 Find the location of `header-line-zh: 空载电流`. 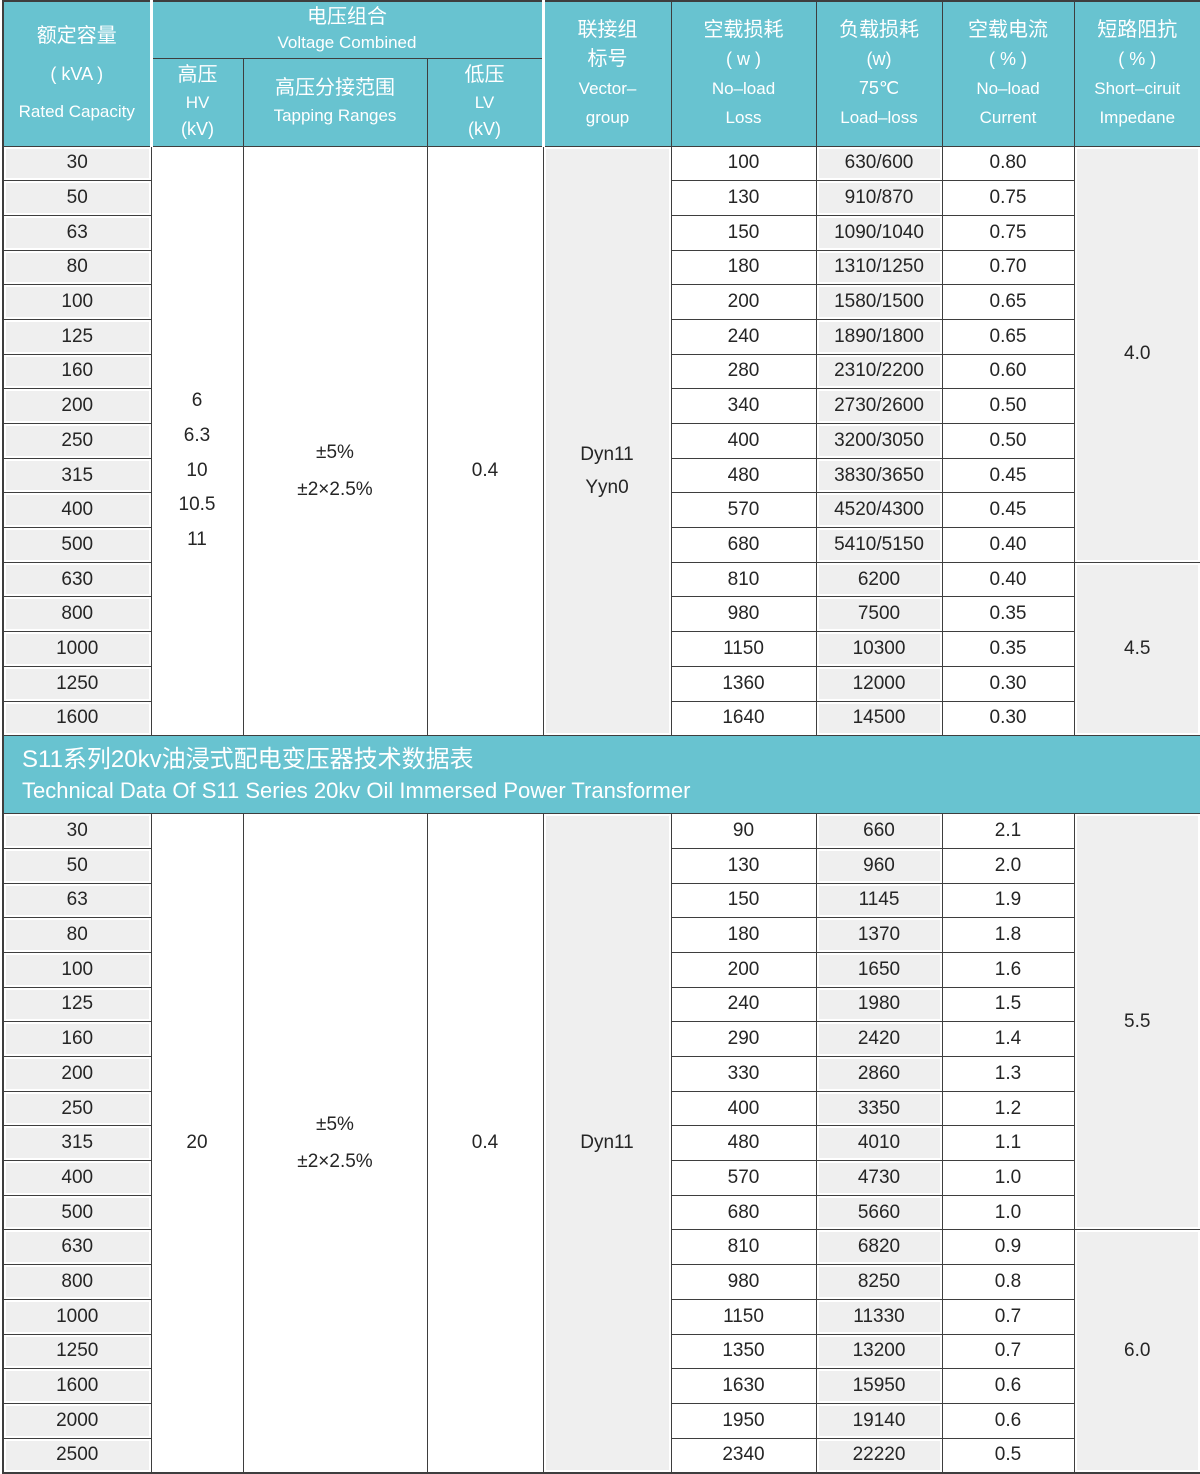

header-line-zh: 空载电流 is located at coordinates (1008, 29).